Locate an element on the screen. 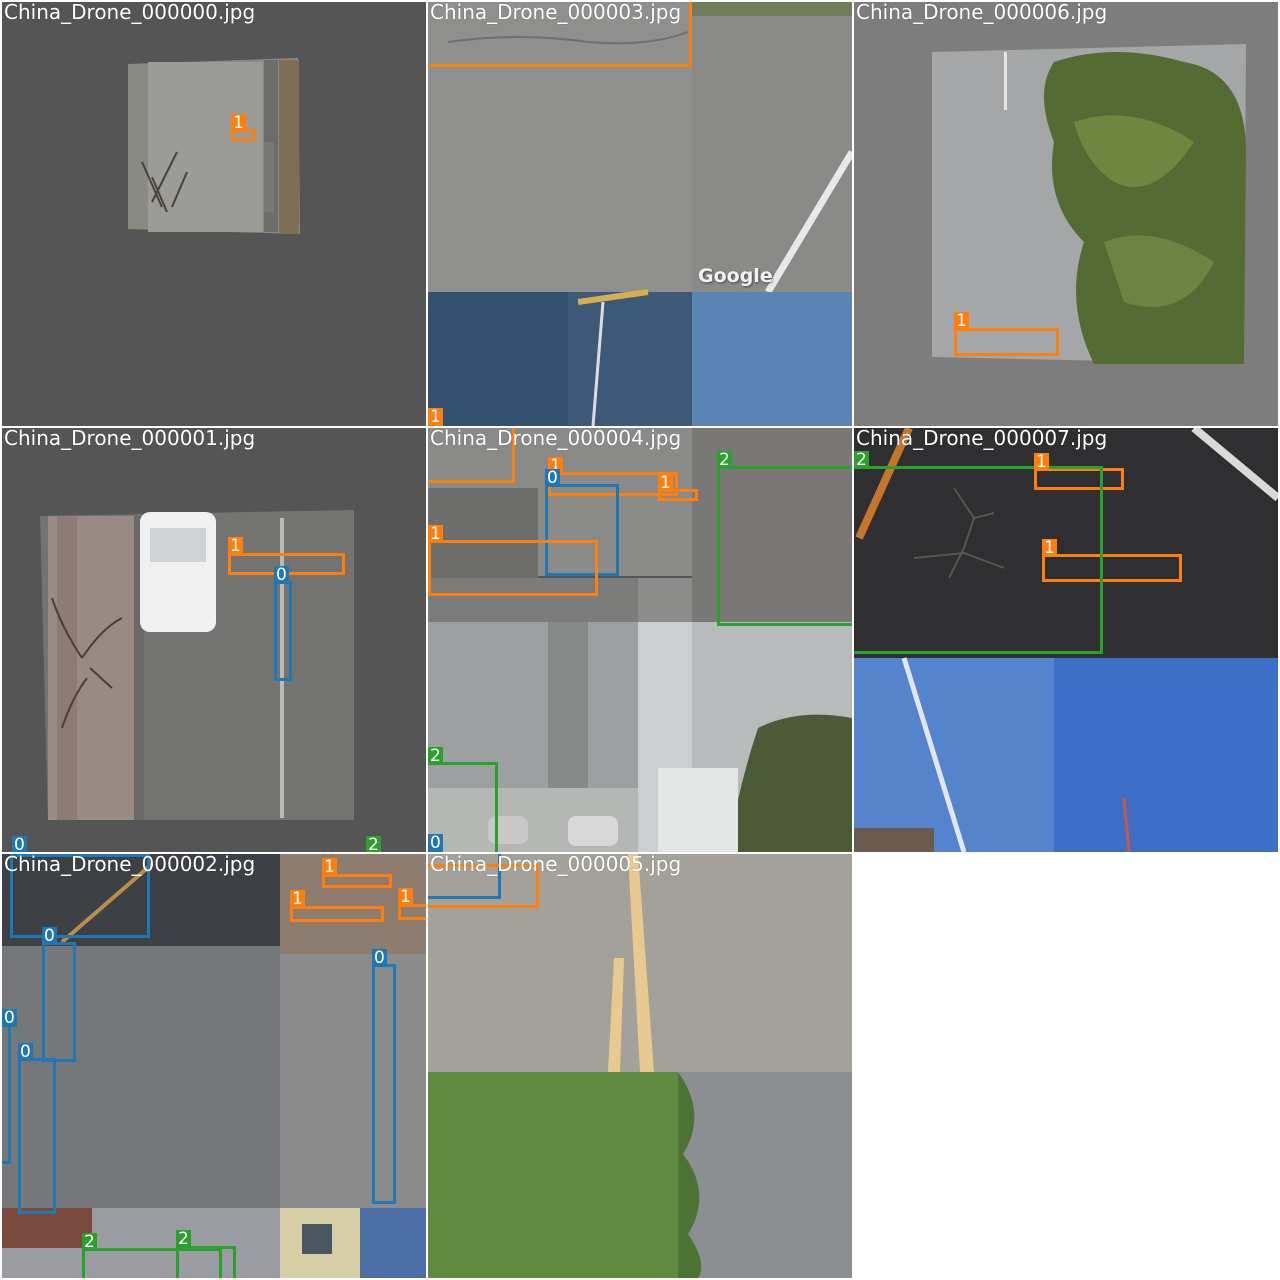 The width and height of the screenshot is (1280, 1280). image-tile-000004: China_Drone_000004.jpg 1 0 1 1 2 2 0 is located at coordinates (640, 640).